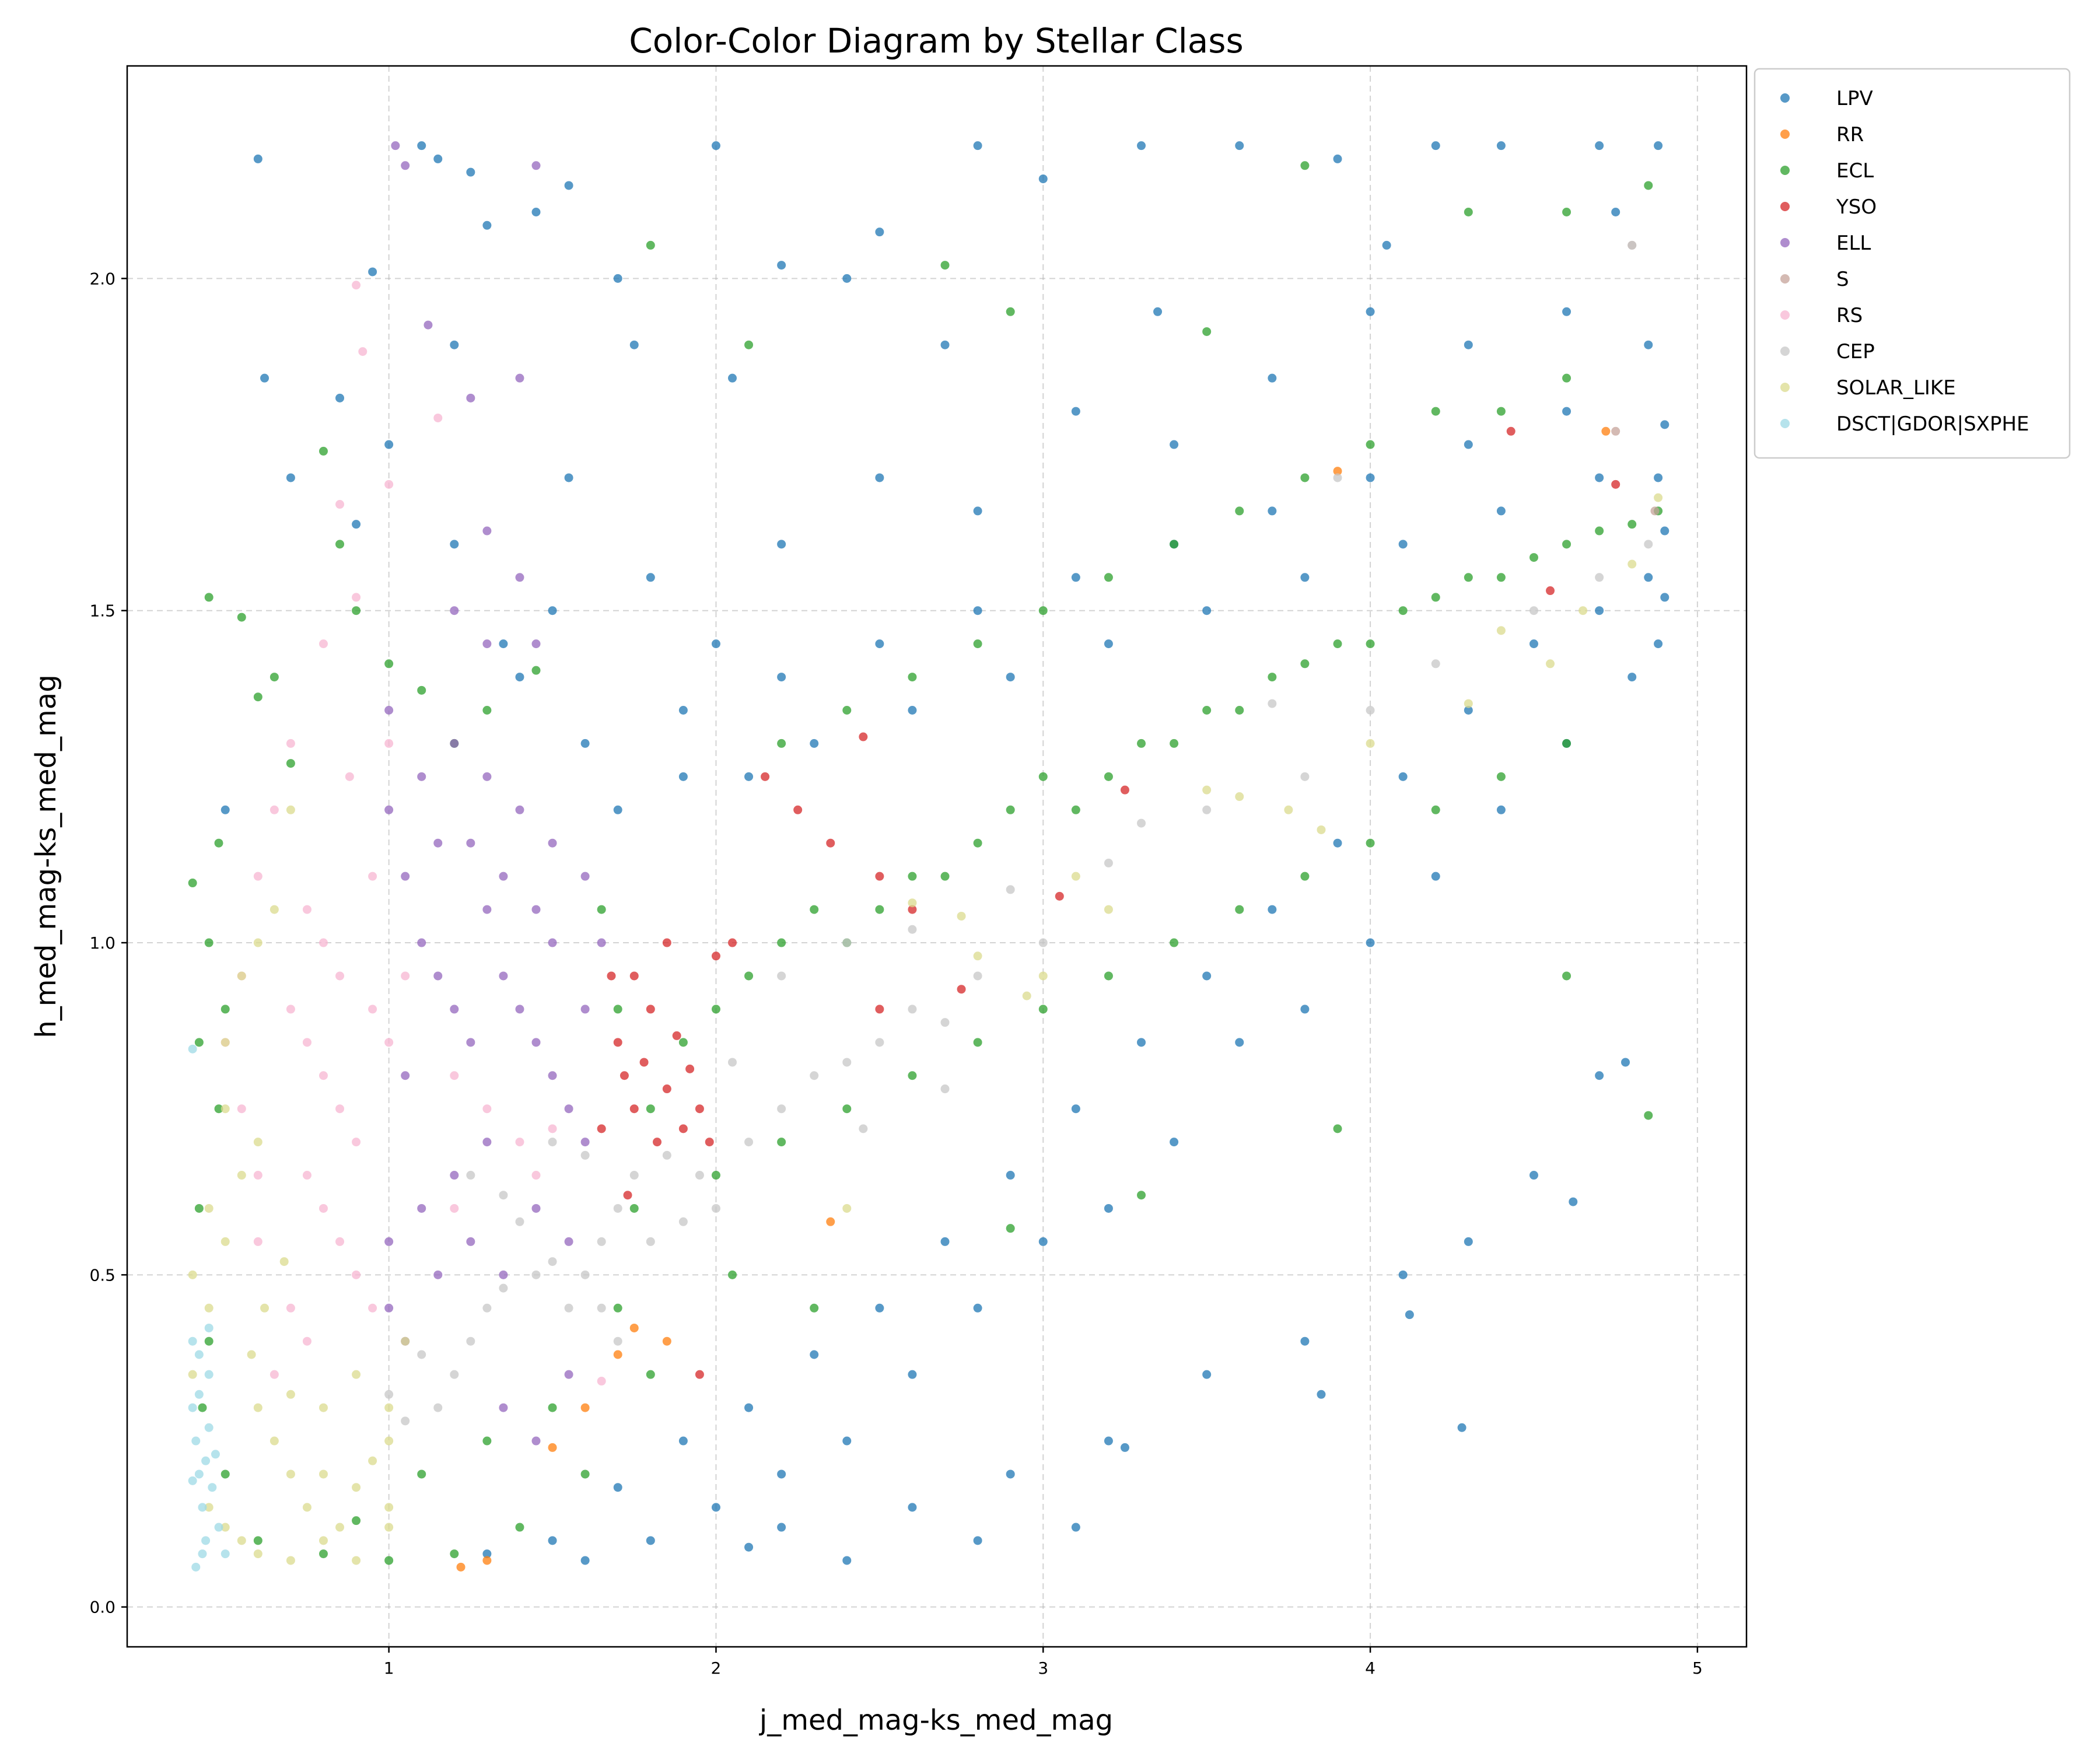 Image resolution: width=2100 pixels, height=1753 pixels. Describe the element at coordinates (102, 1607) in the screenshot. I see `y-tick-label: 0.0` at that location.